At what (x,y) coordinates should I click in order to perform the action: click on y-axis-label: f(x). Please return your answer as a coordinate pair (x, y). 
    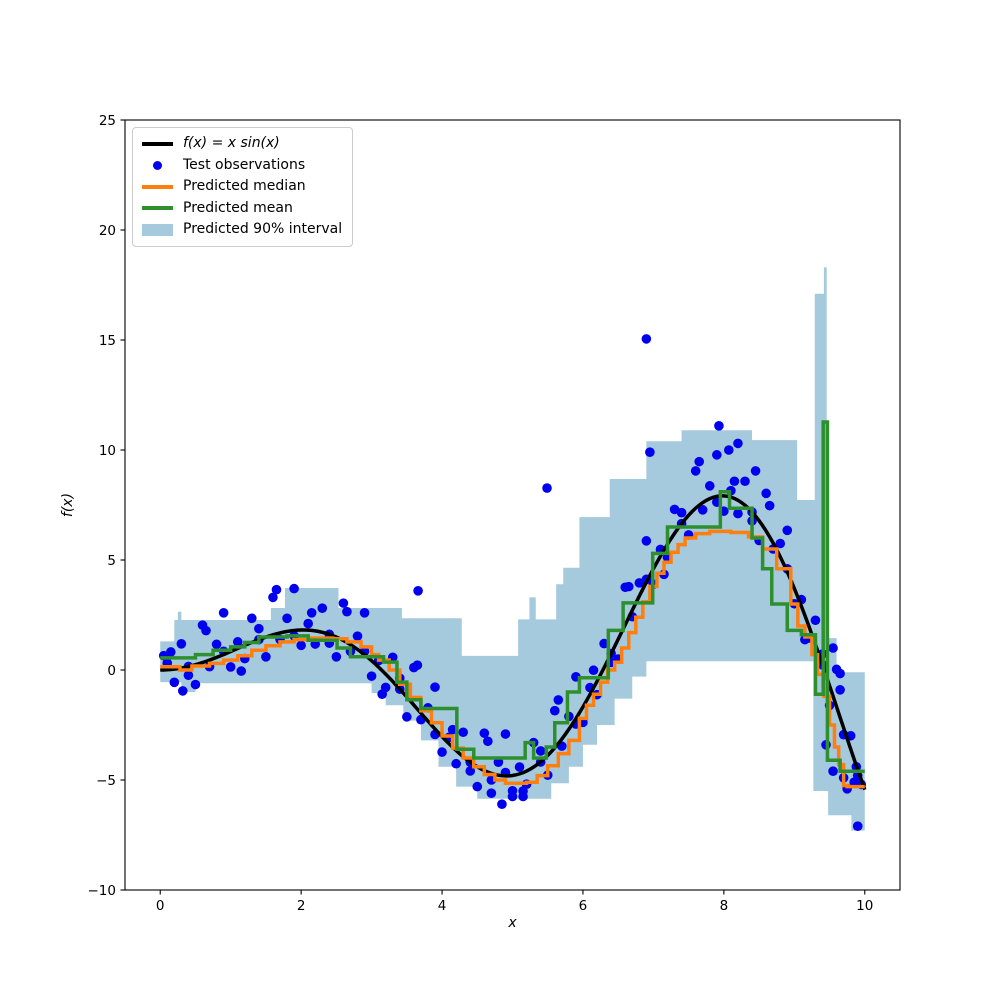
    Looking at the image, I should click on (68, 505).